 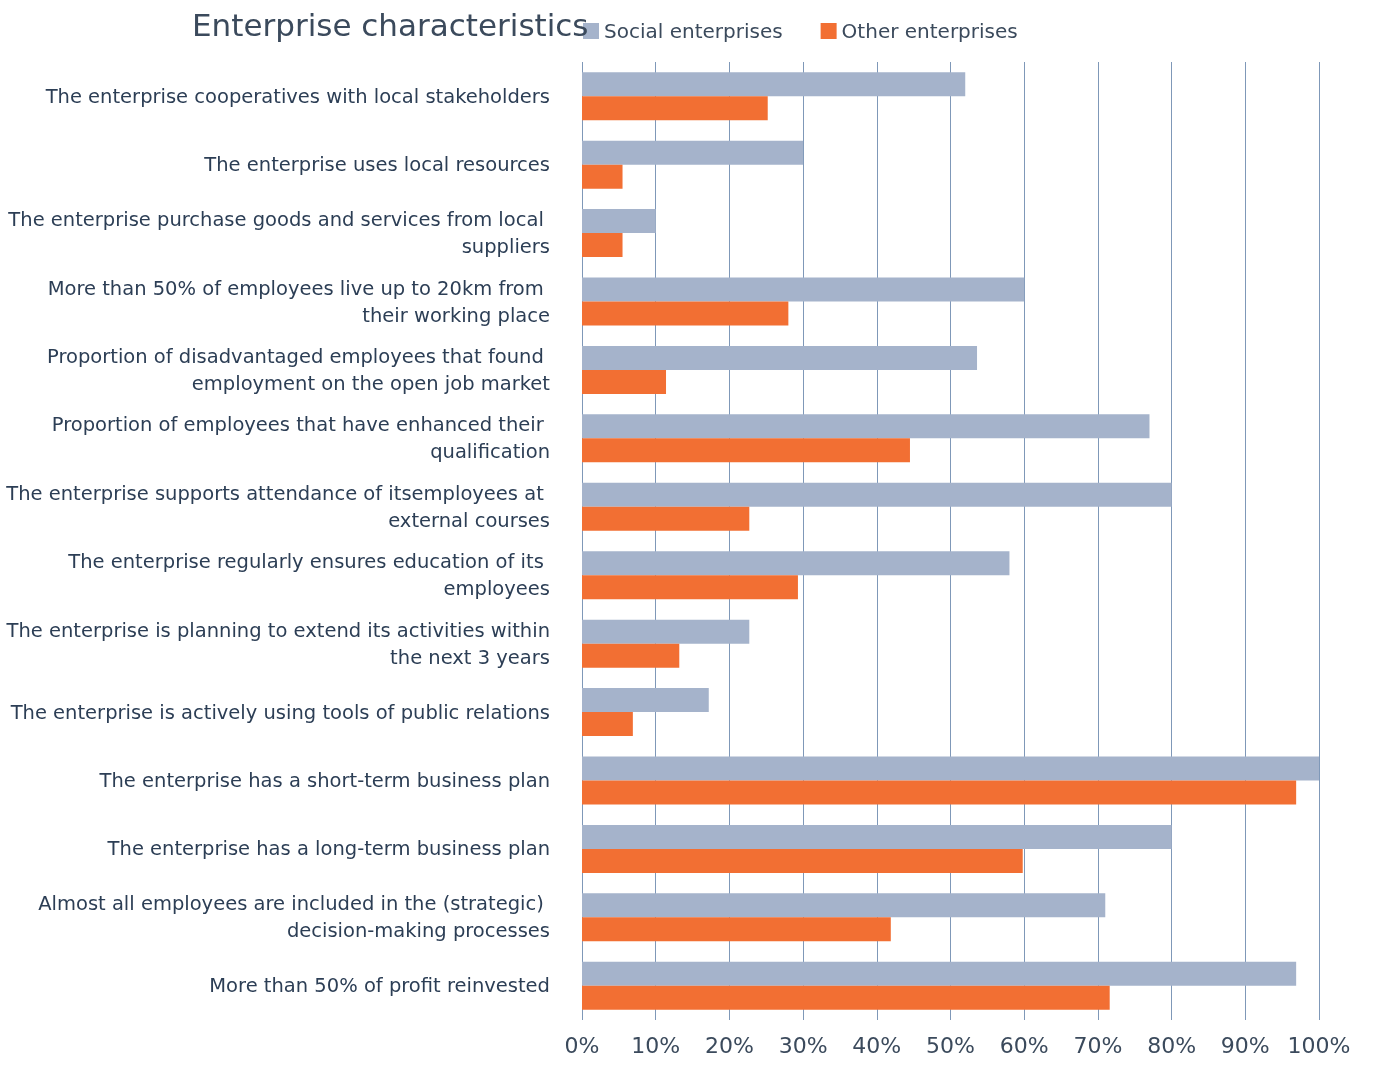 I want to click on y-tick-label: The enterprise supports attendance of itsemployees at external courses, so click(x=277, y=506).